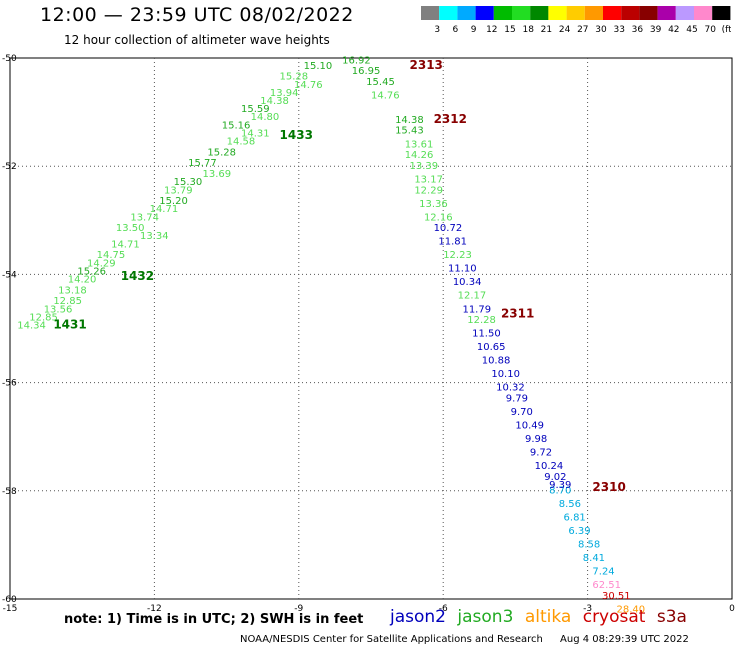  I want to click on wave-height-value: 10.10, so click(505, 374).